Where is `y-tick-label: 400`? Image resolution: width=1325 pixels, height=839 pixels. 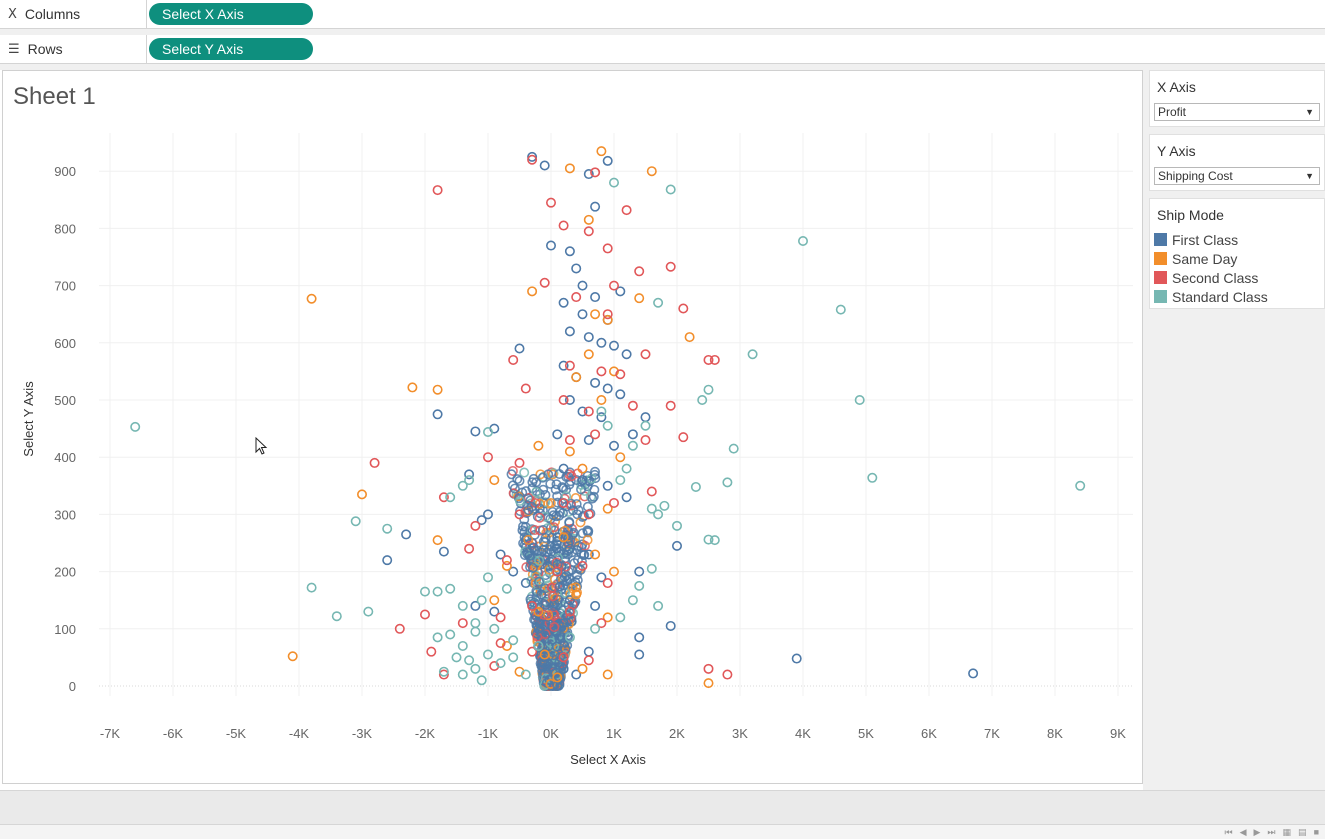
y-tick-label: 400 is located at coordinates (65, 457).